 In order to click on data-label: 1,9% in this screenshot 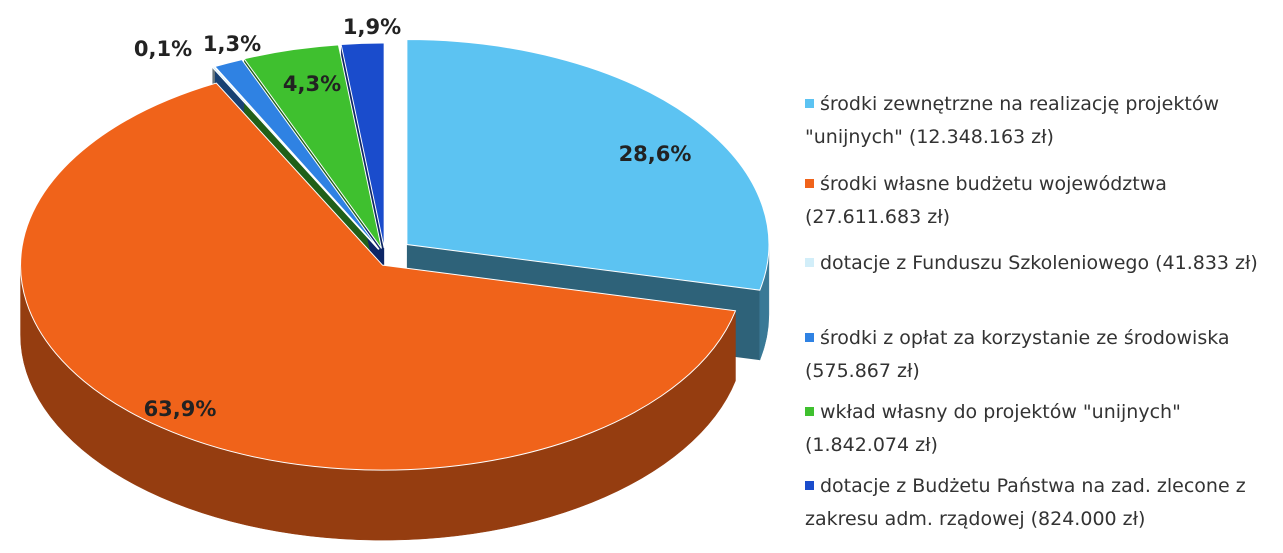, I will do `click(372, 27)`.